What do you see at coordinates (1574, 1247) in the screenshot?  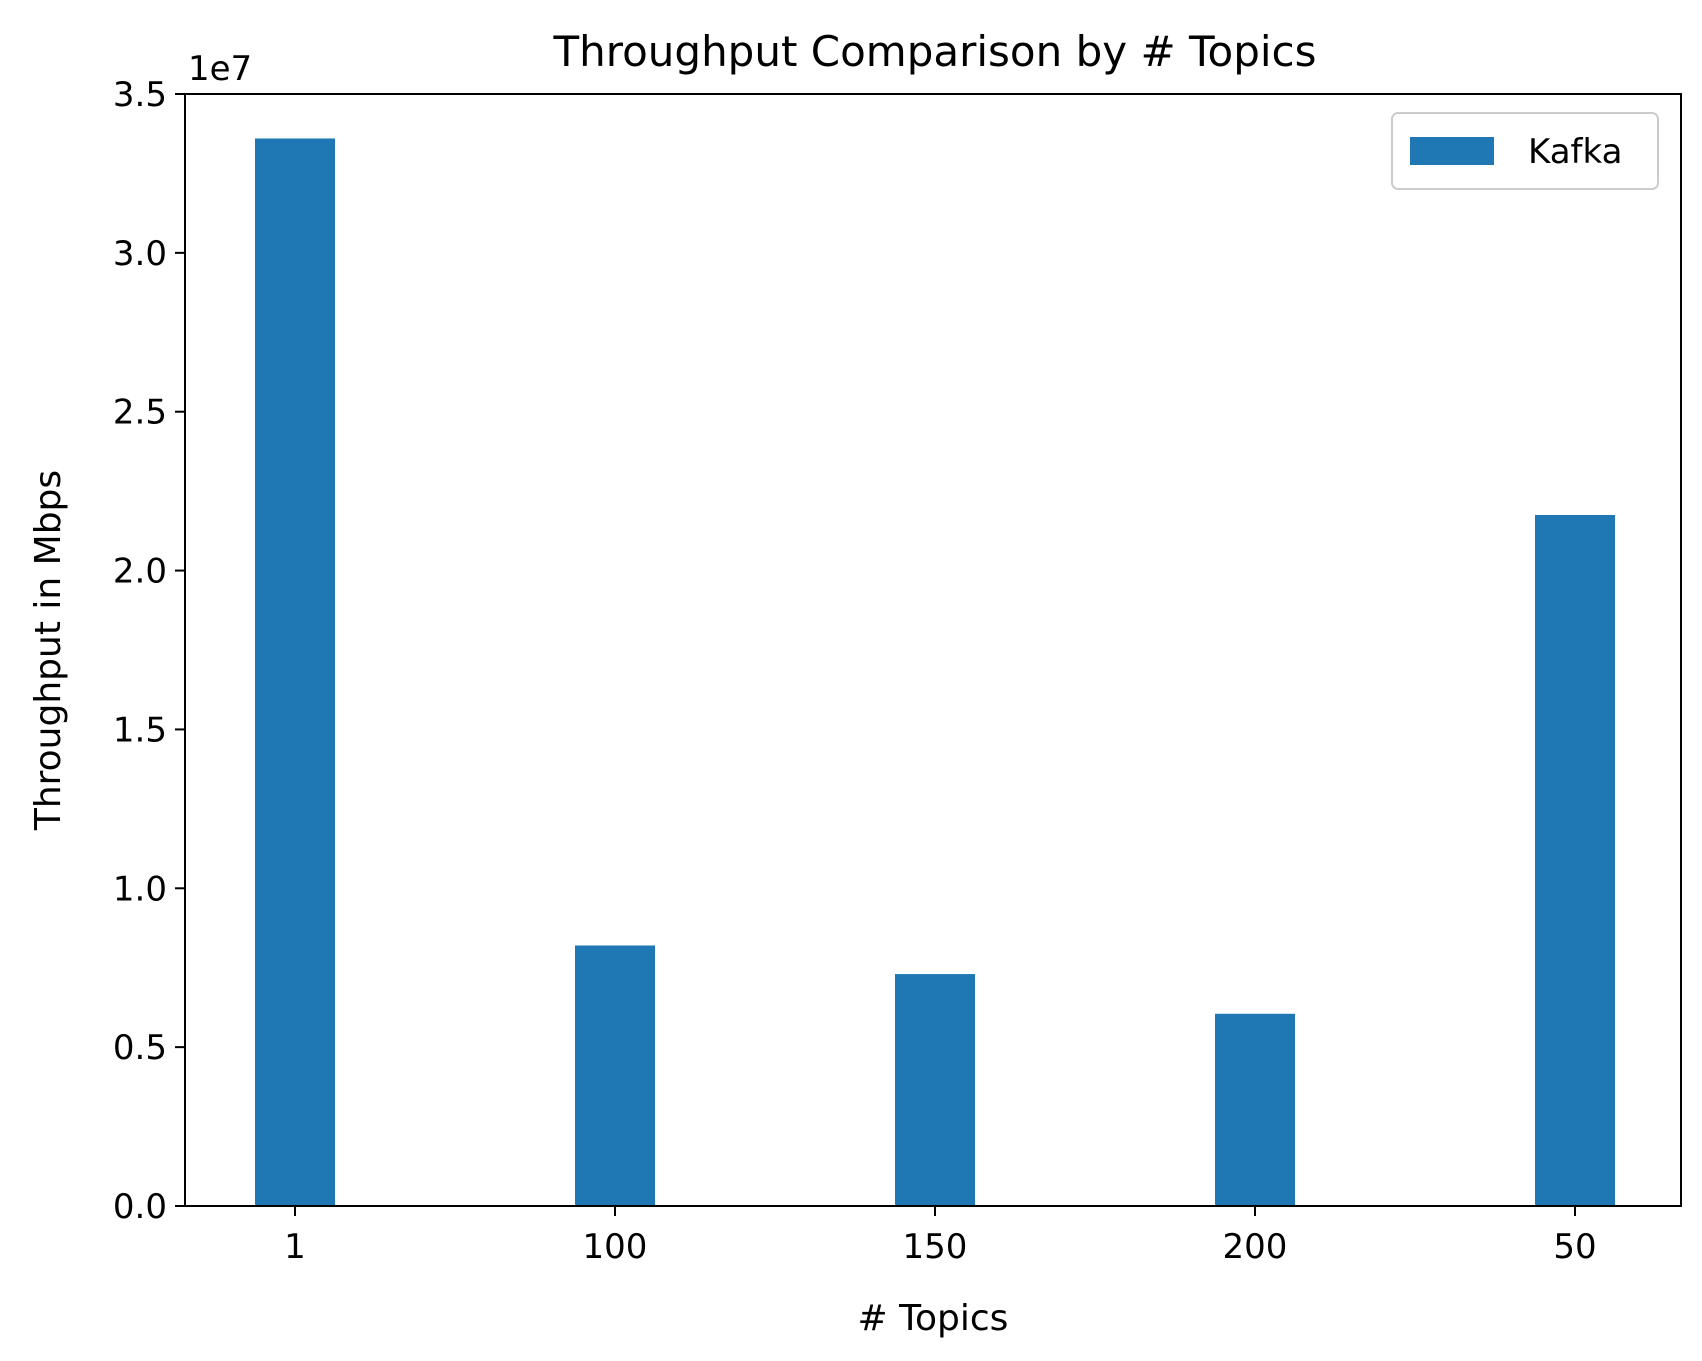 I see `x-tick-label-50: 50` at bounding box center [1574, 1247].